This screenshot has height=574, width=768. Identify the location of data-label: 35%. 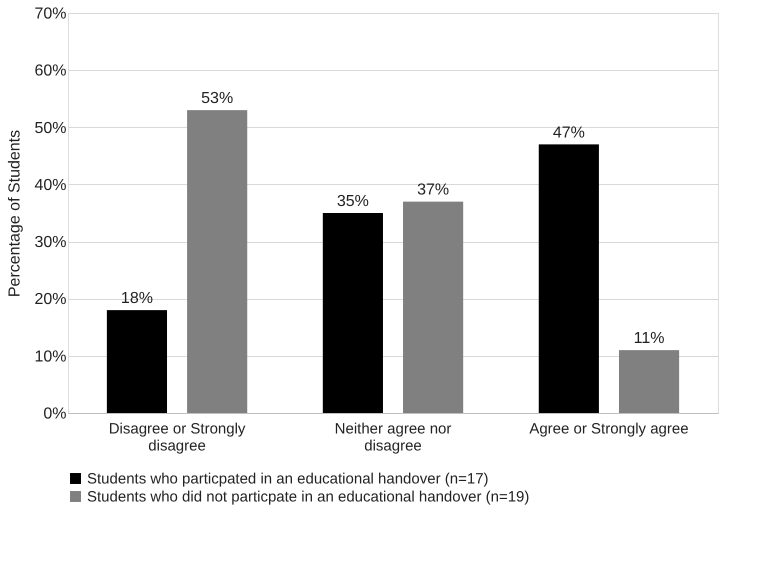
(352, 201).